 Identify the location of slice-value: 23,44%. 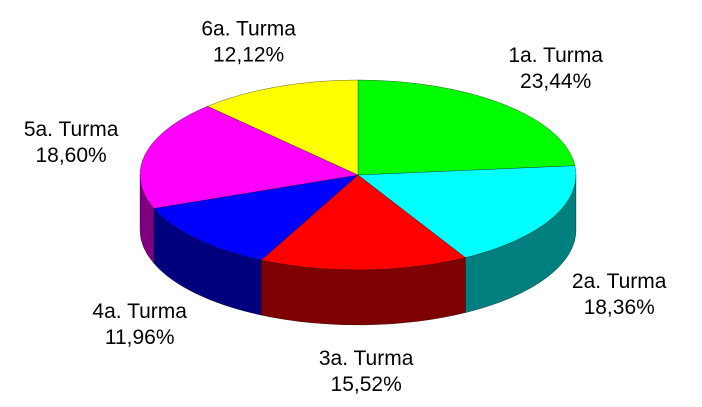
(555, 81).